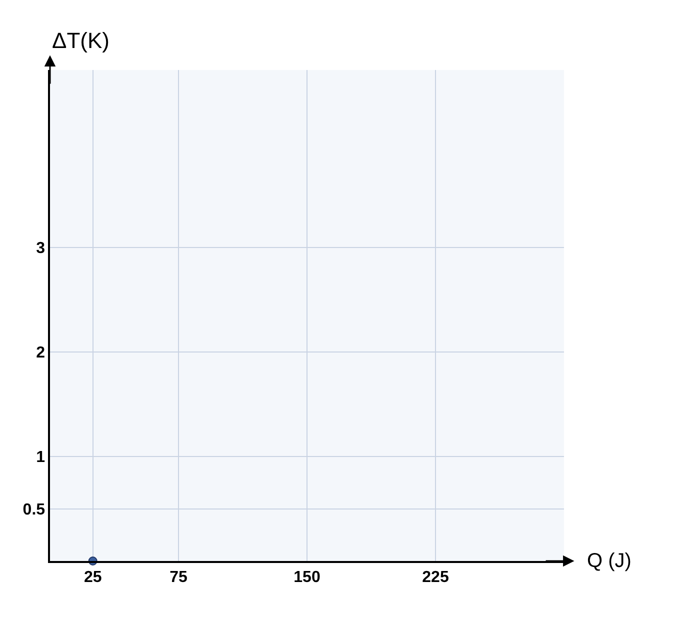 Image resolution: width=684 pixels, height=621 pixels. I want to click on x-tick-label: 25, so click(93, 577).